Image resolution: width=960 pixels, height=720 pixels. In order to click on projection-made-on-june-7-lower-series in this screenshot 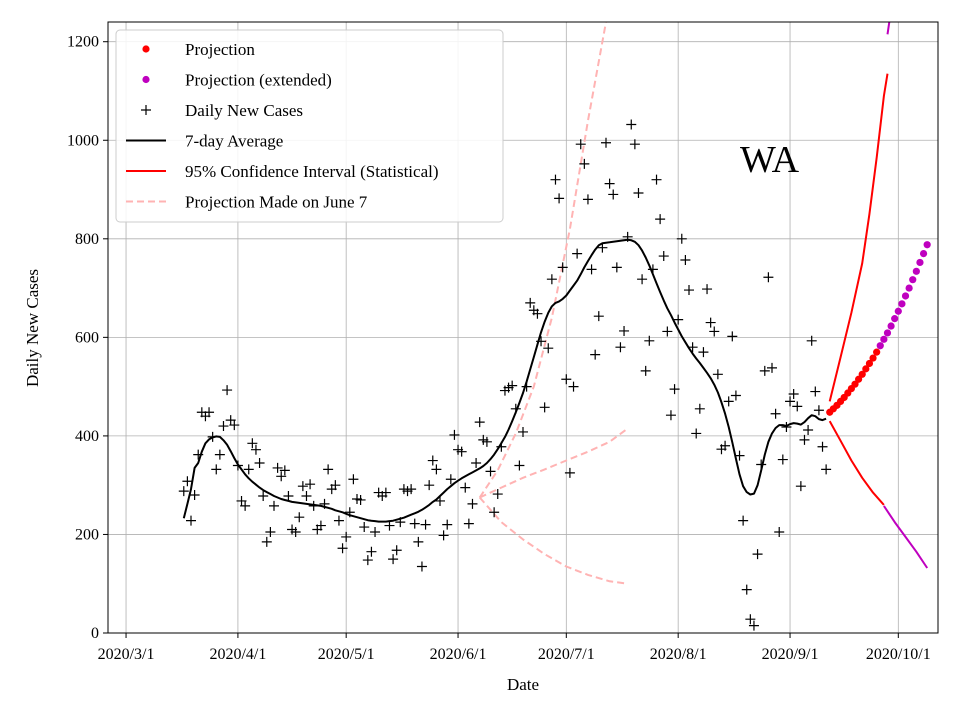, I will do `click(553, 540)`.